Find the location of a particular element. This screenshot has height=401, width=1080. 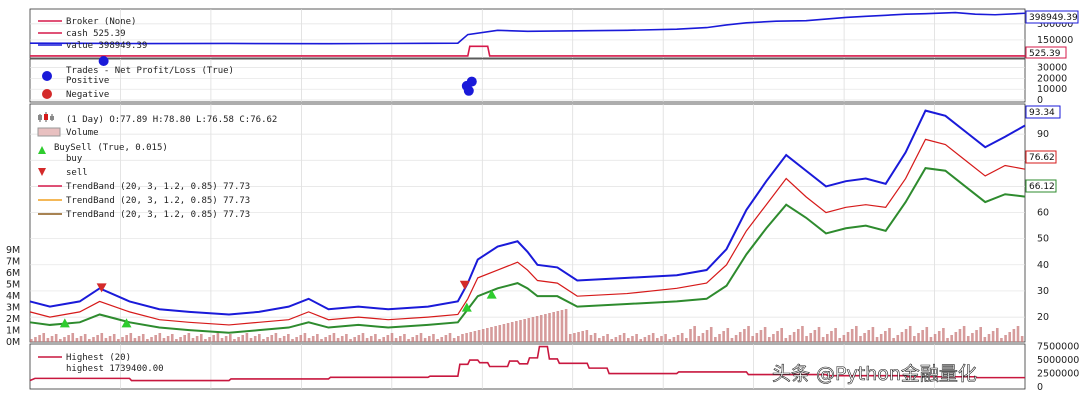

legend-trendband-mid: TrendBand (20, 3, 1.2, 0.85) 77.73 is located at coordinates (158, 187).